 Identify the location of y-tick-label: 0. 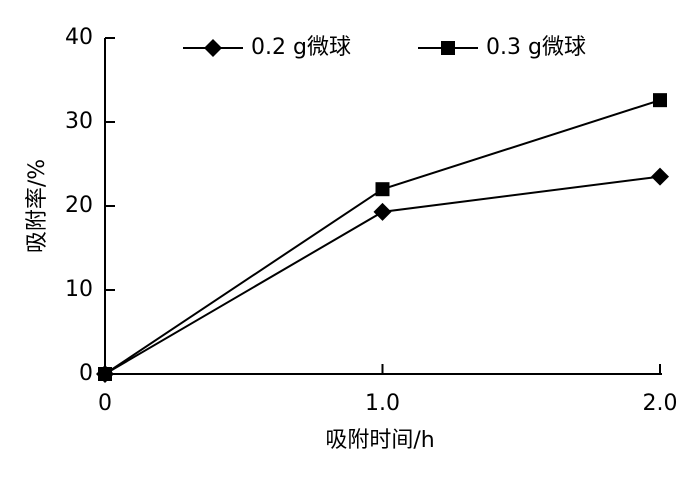
(86, 373).